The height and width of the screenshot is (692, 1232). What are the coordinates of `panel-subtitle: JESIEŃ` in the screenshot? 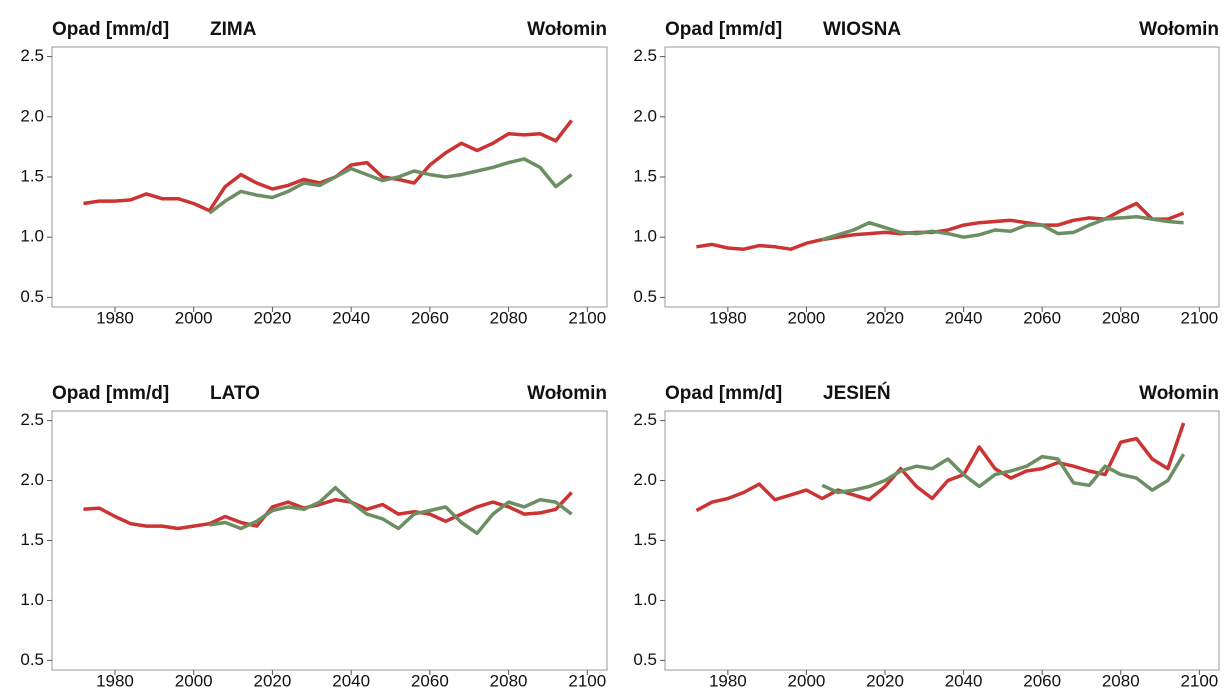 It's located at (857, 393).